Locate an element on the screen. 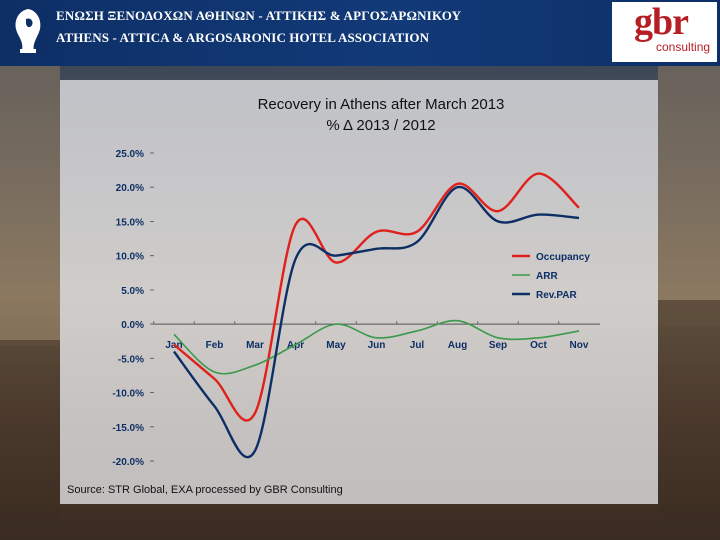 This screenshot has width=720, height=540. legend-label: Occupancy is located at coordinates (563, 257).